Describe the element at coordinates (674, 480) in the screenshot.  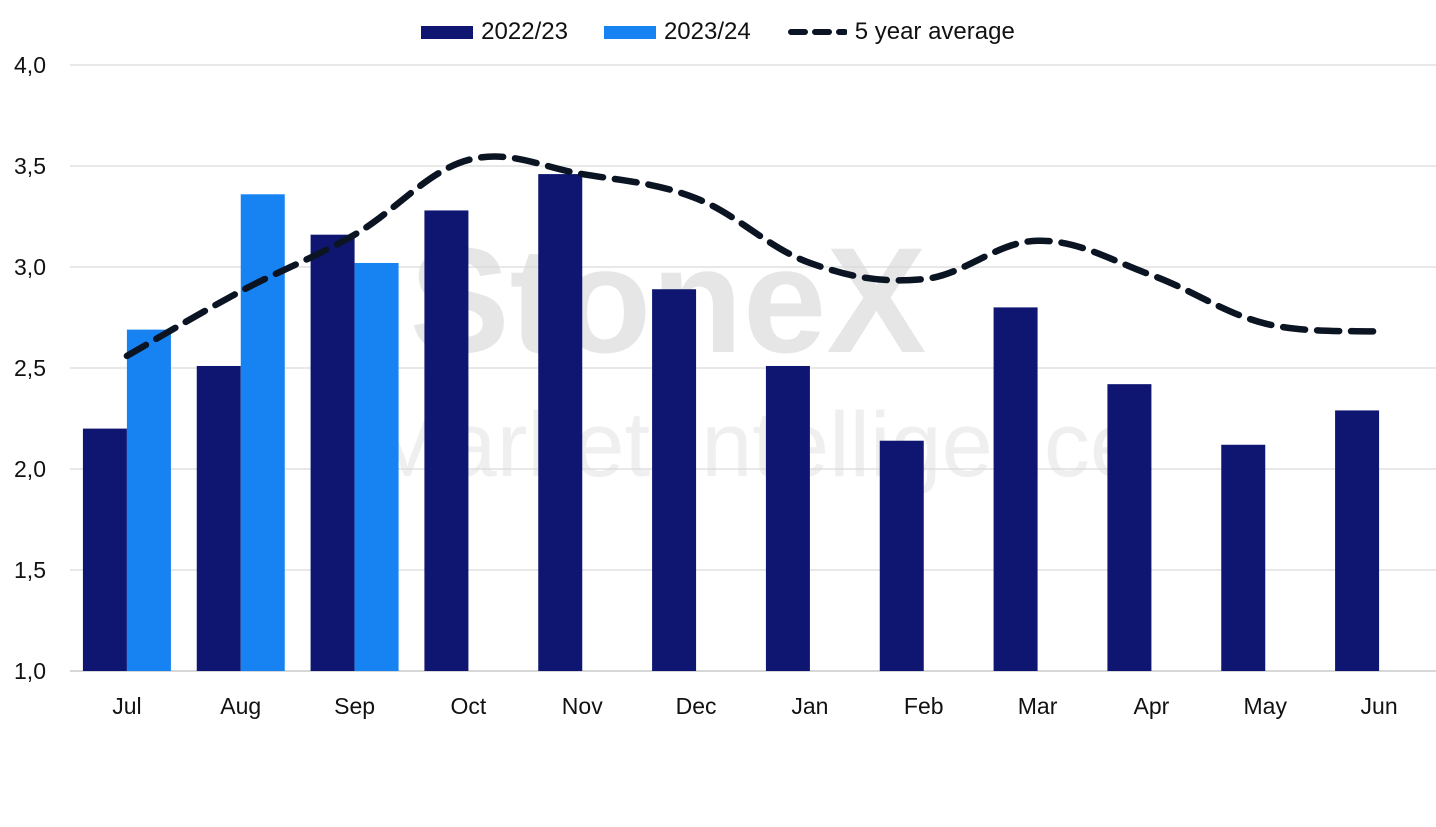
I see `bar-2022-23-dec` at that location.